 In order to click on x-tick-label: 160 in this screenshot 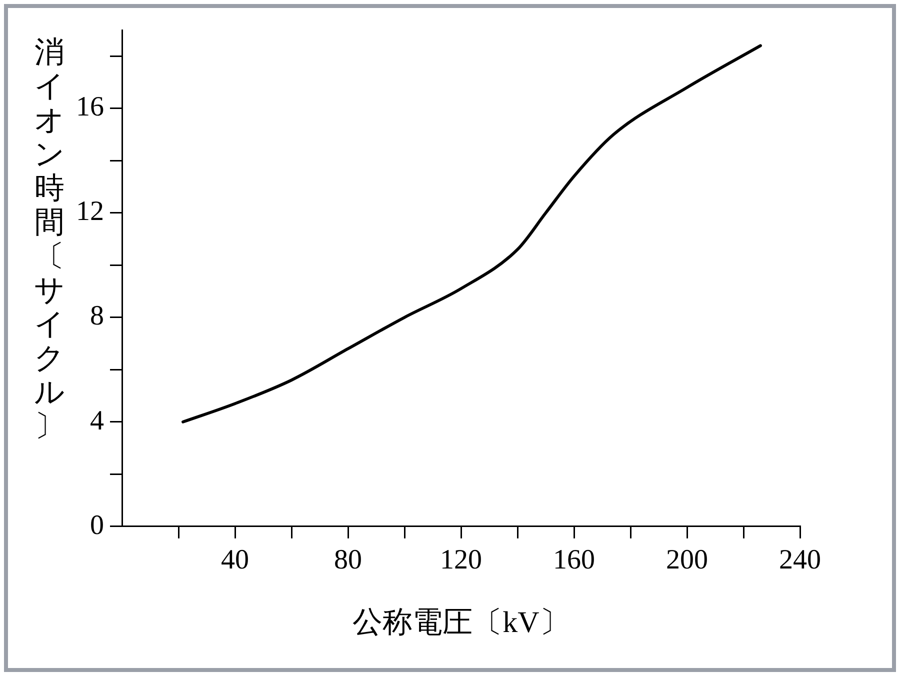, I will do `click(574, 560)`.